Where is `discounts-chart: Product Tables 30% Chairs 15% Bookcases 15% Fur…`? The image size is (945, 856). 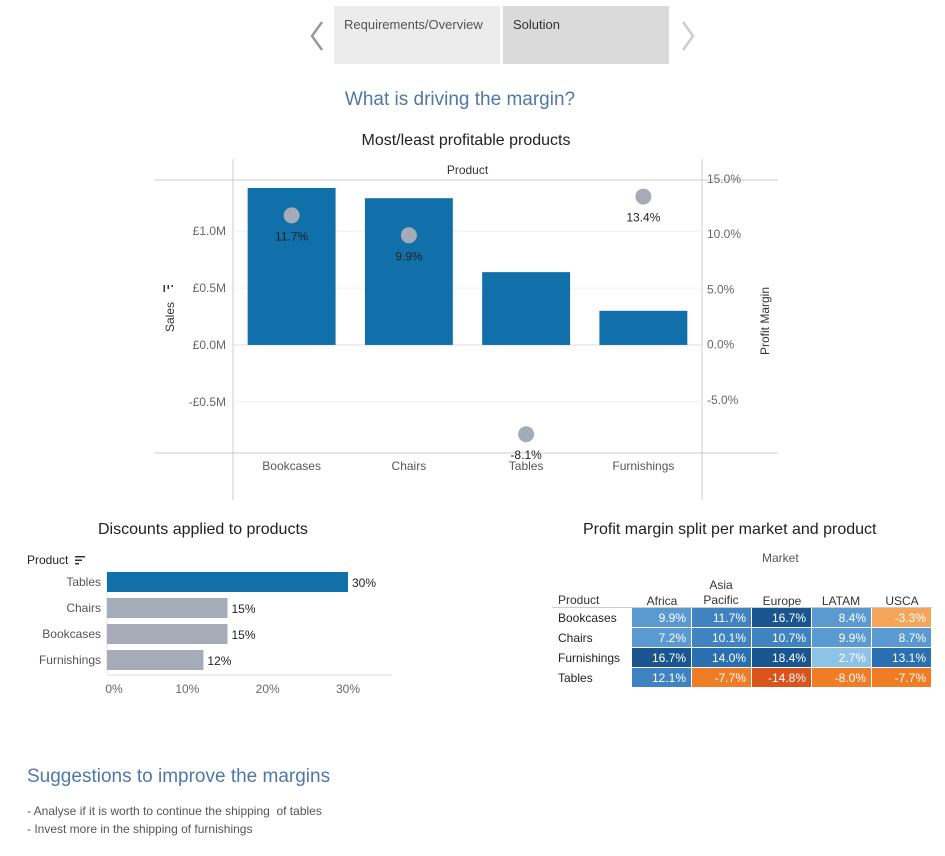 discounts-chart: Product Tables 30% Chairs 15% Bookcases 15% Fur… is located at coordinates (209, 624).